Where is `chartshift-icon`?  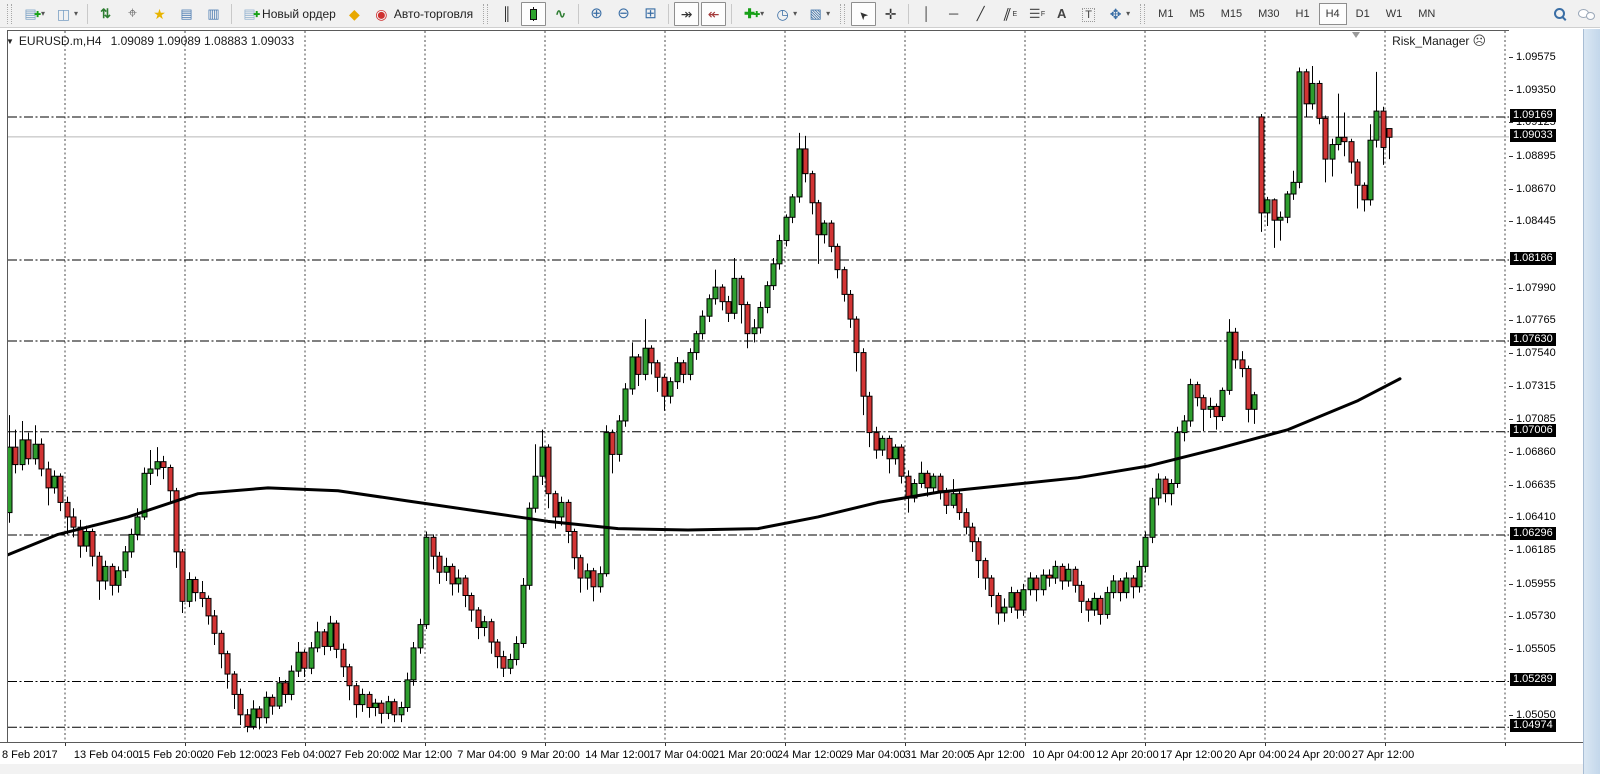 chartshift-icon is located at coordinates (713, 14).